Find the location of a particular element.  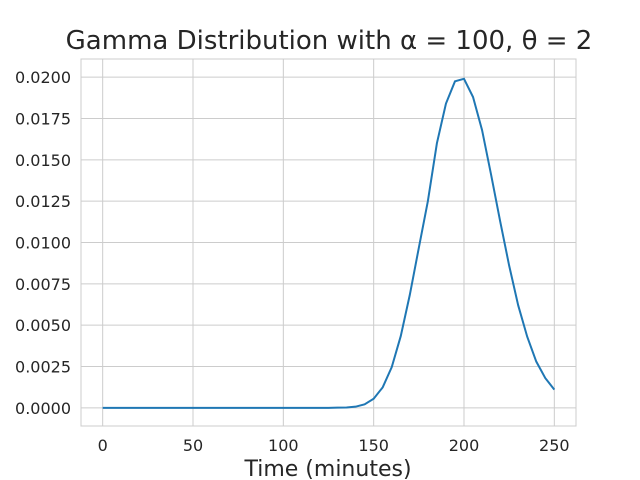

x-tick-label: 50 is located at coordinates (193, 445).